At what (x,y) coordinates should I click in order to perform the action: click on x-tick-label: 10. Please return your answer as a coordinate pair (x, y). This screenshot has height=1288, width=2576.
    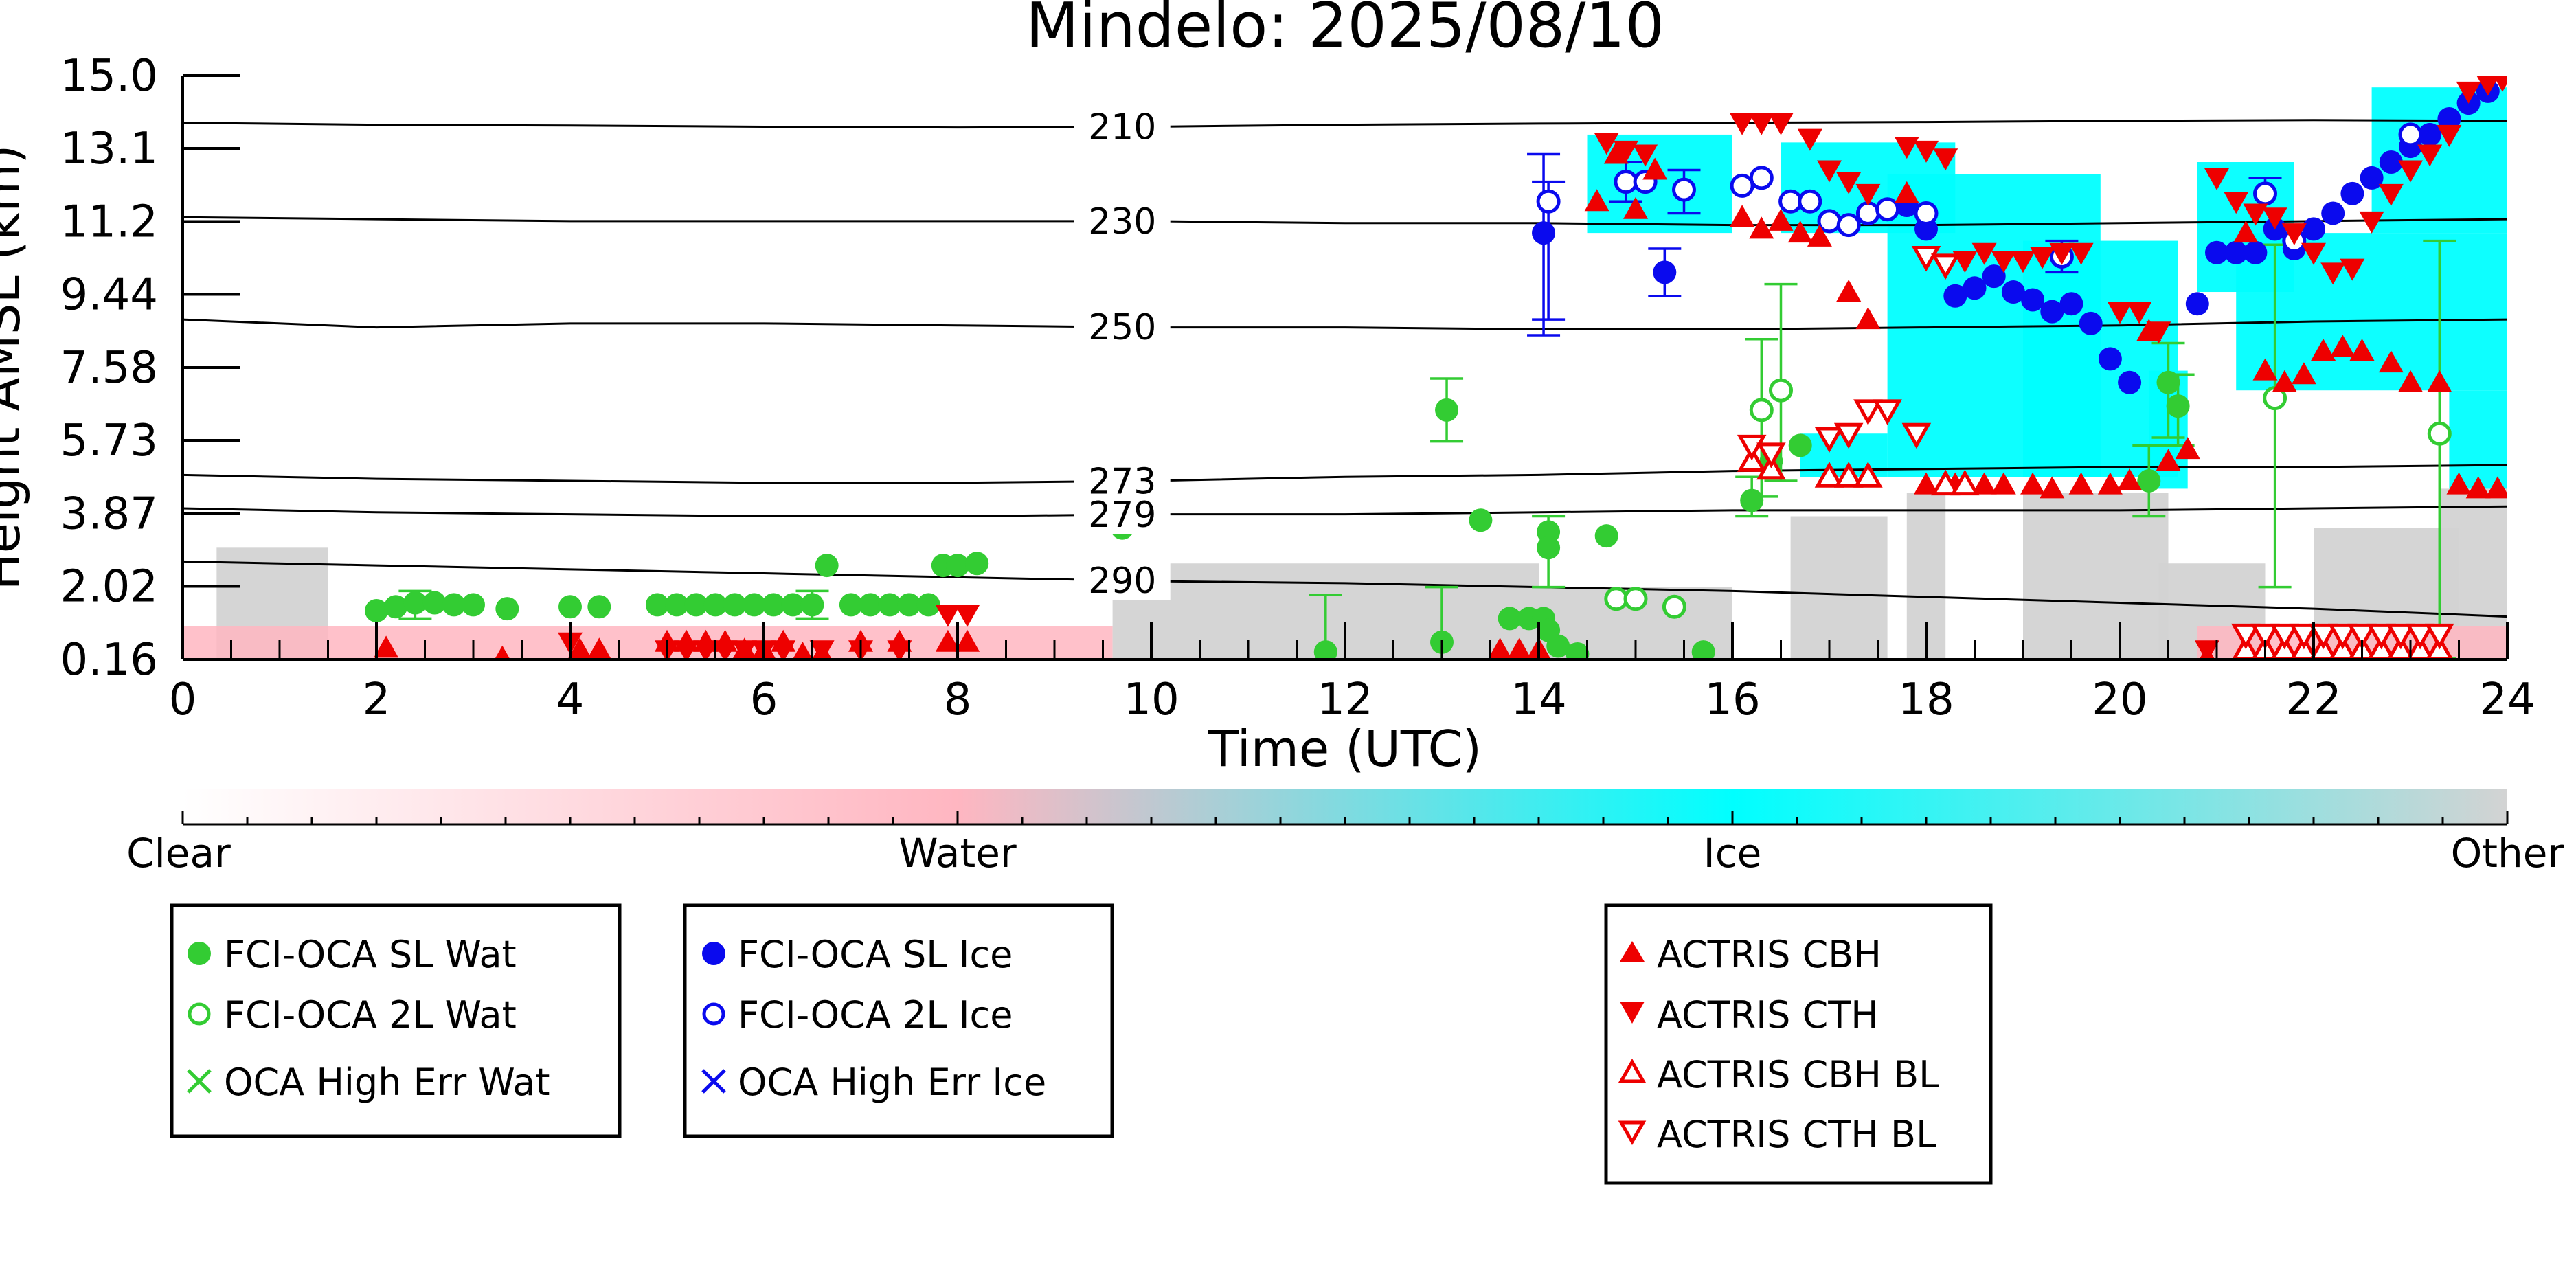
    Looking at the image, I should click on (1151, 700).